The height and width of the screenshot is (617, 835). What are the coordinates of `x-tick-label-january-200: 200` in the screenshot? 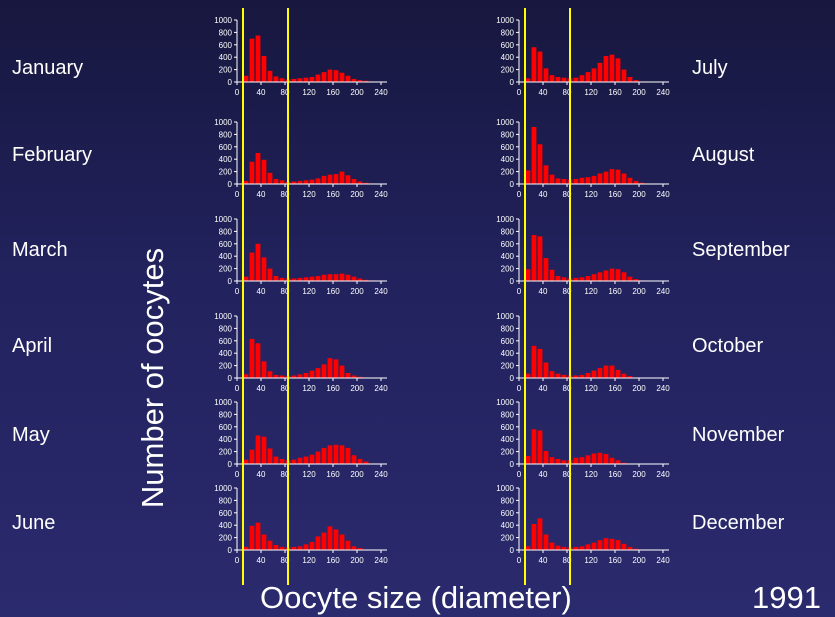 It's located at (357, 92).